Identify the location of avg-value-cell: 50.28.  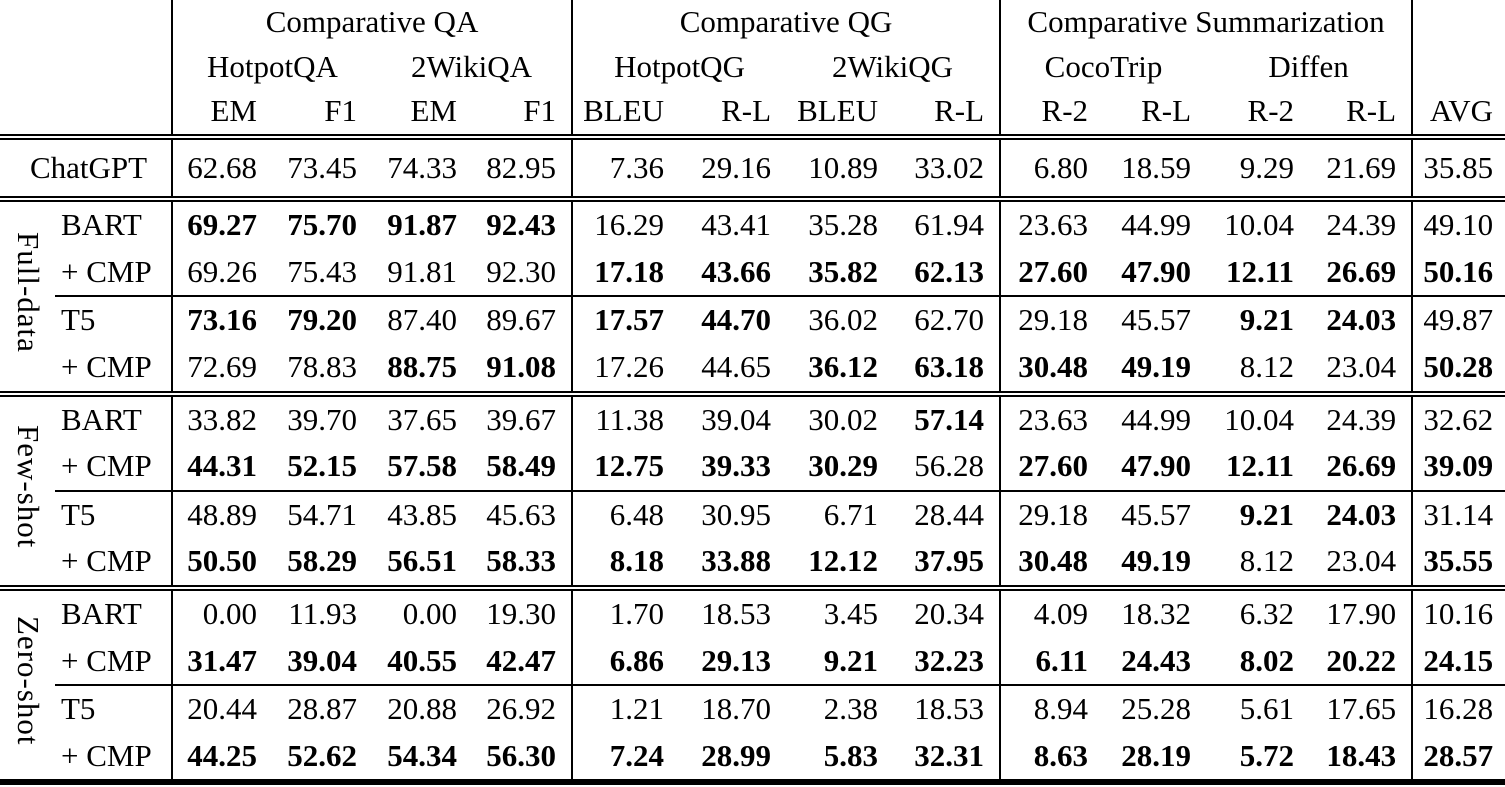
(1458, 370).